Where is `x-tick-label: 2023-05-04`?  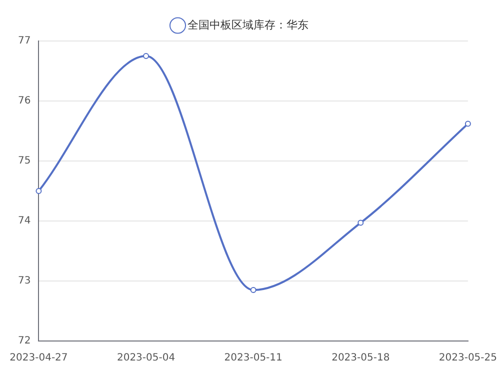
x-tick-label: 2023-05-04 is located at coordinates (146, 358).